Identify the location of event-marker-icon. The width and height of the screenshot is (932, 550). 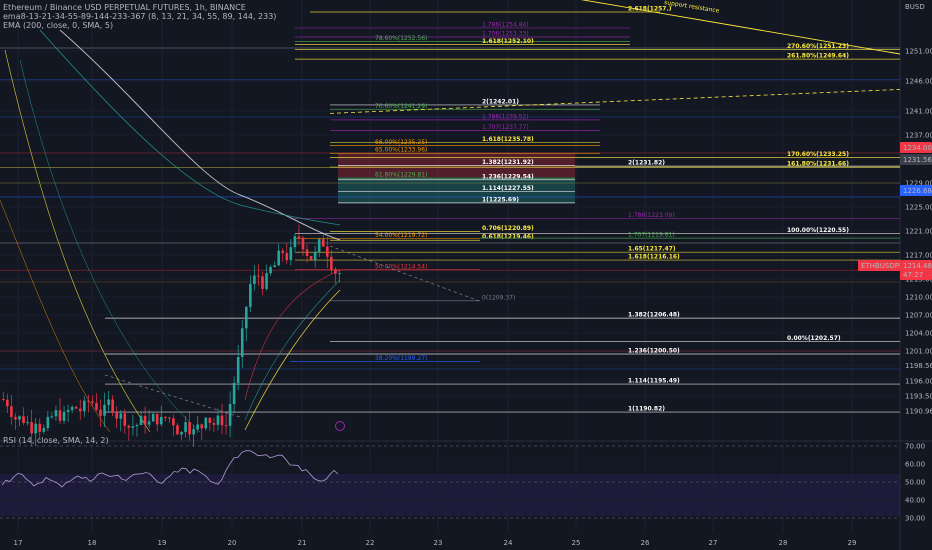
(340, 426).